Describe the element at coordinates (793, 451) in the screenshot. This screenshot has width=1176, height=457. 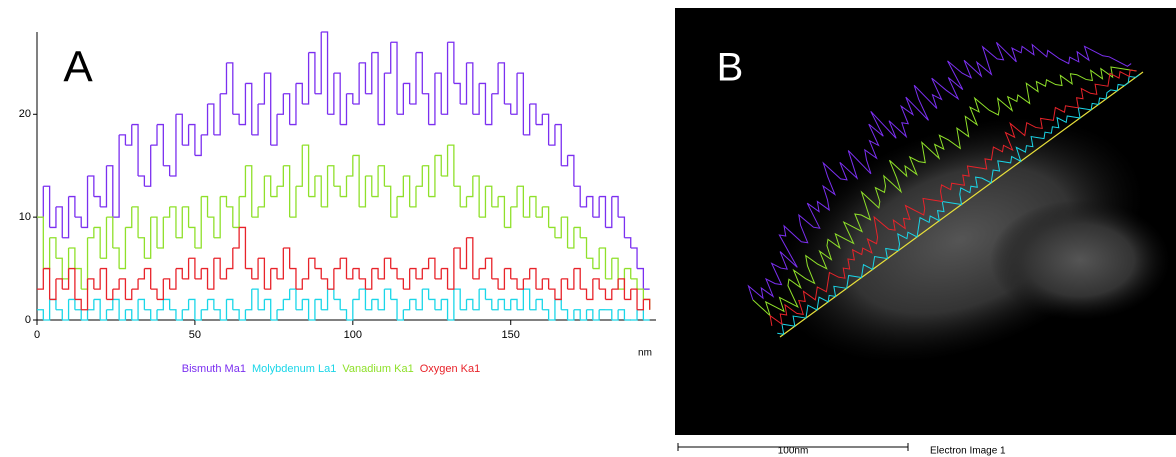
I see `scale-label: 100nm` at that location.